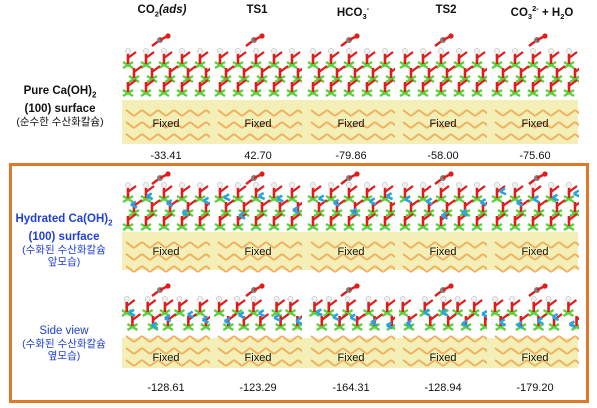 The height and width of the screenshot is (408, 597). Describe the element at coordinates (162, 11) in the screenshot. I see `column-header-co2-ads: CO2(ads)` at that location.